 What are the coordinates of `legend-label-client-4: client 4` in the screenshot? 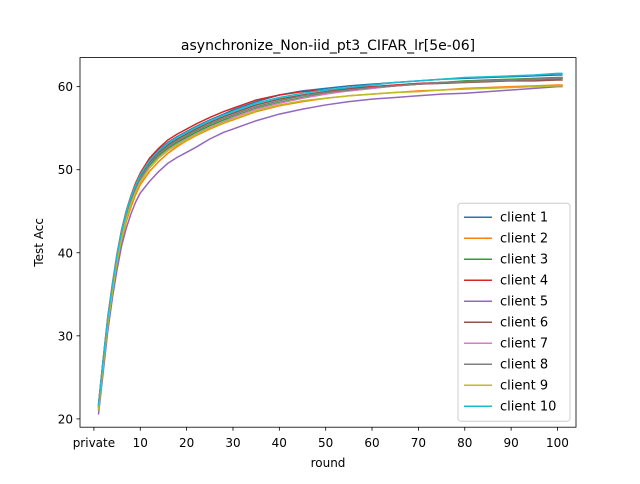 It's located at (524, 281).